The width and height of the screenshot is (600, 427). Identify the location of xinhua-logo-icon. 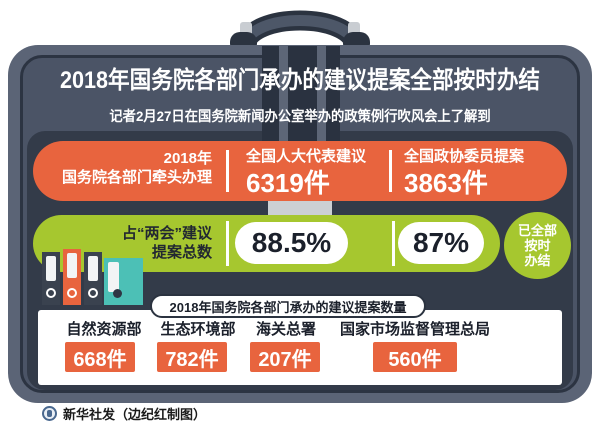
(49, 413).